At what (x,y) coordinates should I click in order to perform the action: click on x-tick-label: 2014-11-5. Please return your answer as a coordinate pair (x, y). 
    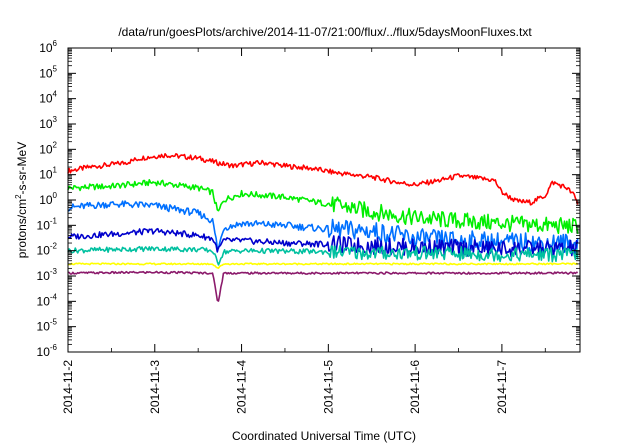
    Looking at the image, I should click on (328, 387).